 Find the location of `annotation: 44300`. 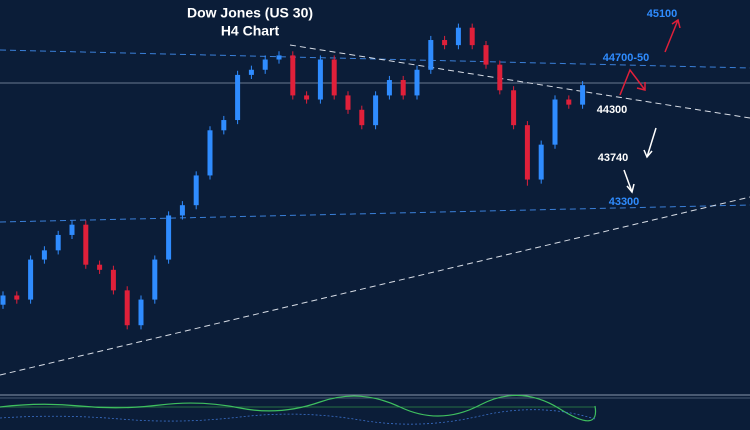

annotation: 44300 is located at coordinates (612, 110).